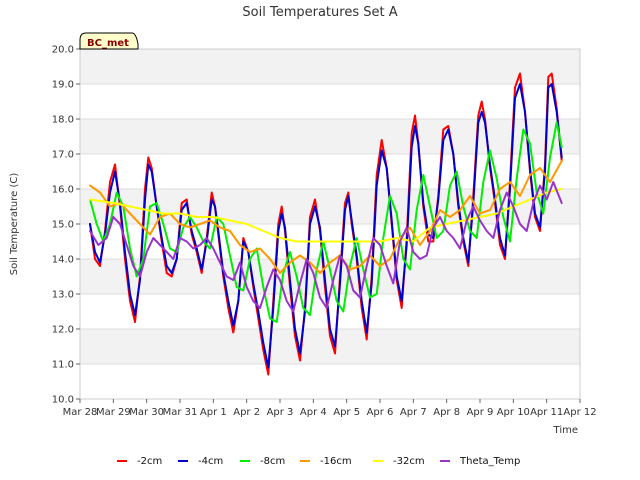 The height and width of the screenshot is (480, 640). Describe the element at coordinates (280, 412) in the screenshot. I see `x-tick-label: Apr 3` at that location.